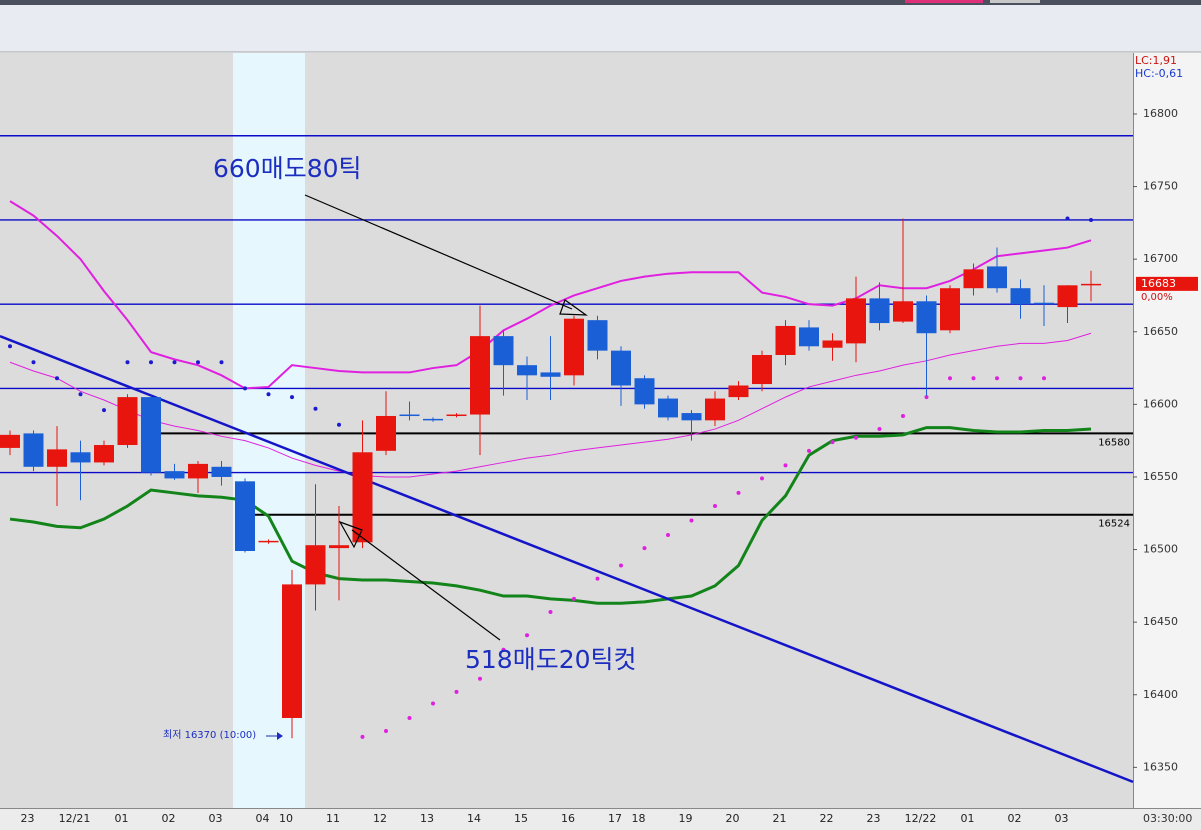 This screenshot has height=830, width=1201. I want to click on x-tick-label: 14, so click(474, 818).